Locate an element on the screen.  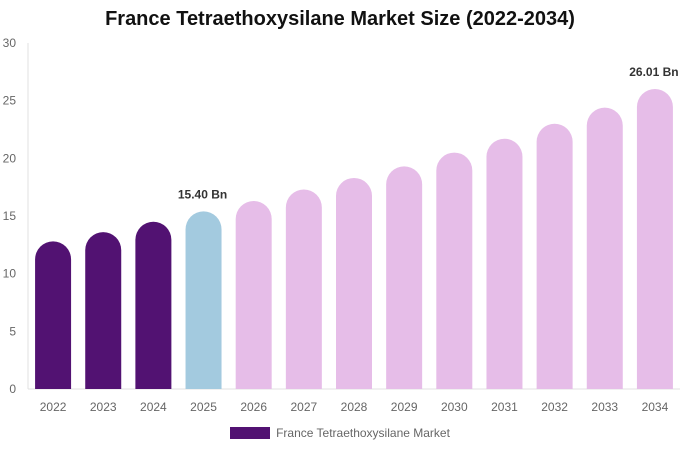
x-tick-label: 2027 is located at coordinates (303, 407).